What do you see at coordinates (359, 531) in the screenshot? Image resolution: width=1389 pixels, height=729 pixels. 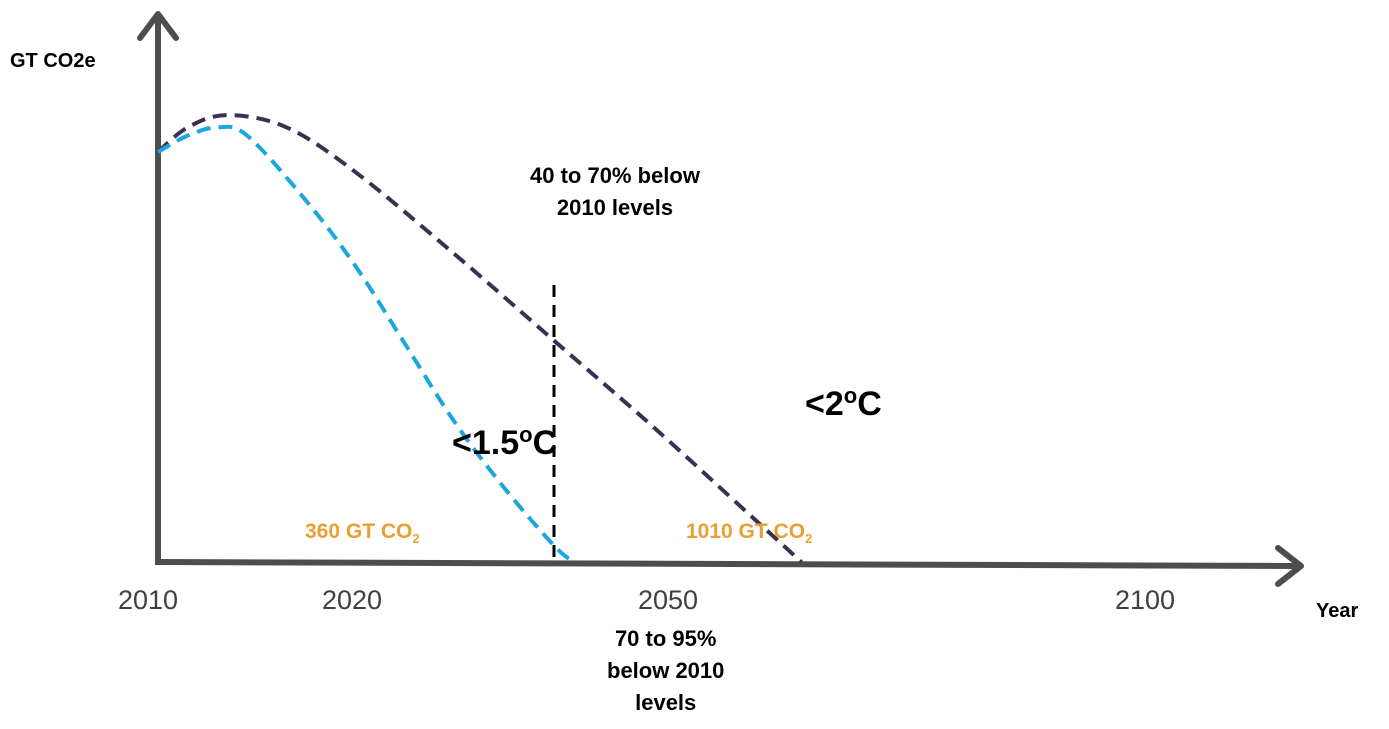 I see `onefive-budget-main: 360 GT CO` at bounding box center [359, 531].